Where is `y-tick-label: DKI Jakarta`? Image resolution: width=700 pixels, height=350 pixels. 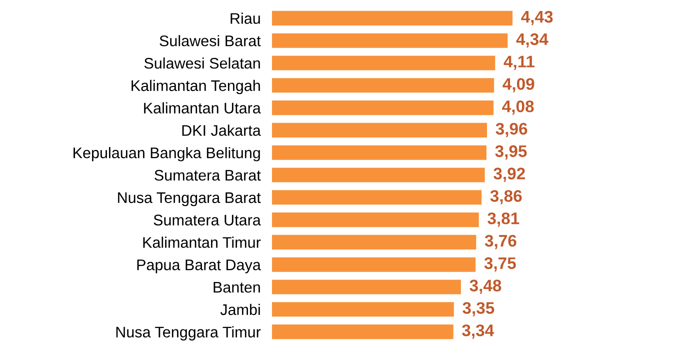
y-tick-label: DKI Jakarta is located at coordinates (221, 130).